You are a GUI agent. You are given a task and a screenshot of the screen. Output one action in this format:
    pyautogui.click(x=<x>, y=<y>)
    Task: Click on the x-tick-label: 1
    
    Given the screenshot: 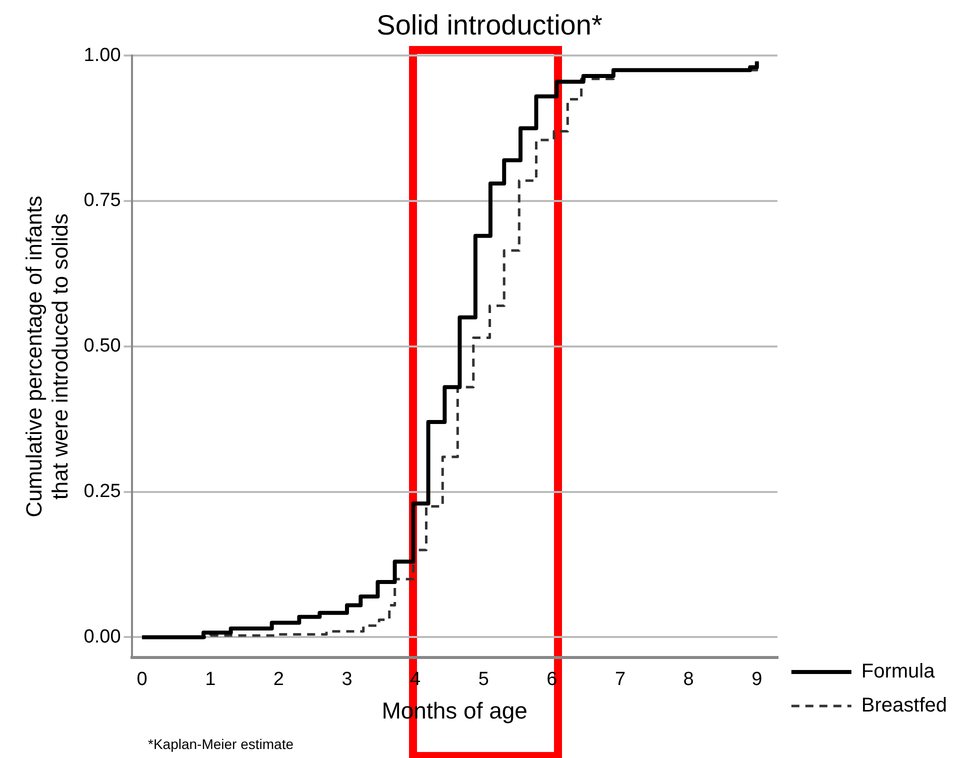 What is the action you would take?
    pyautogui.click(x=210, y=679)
    